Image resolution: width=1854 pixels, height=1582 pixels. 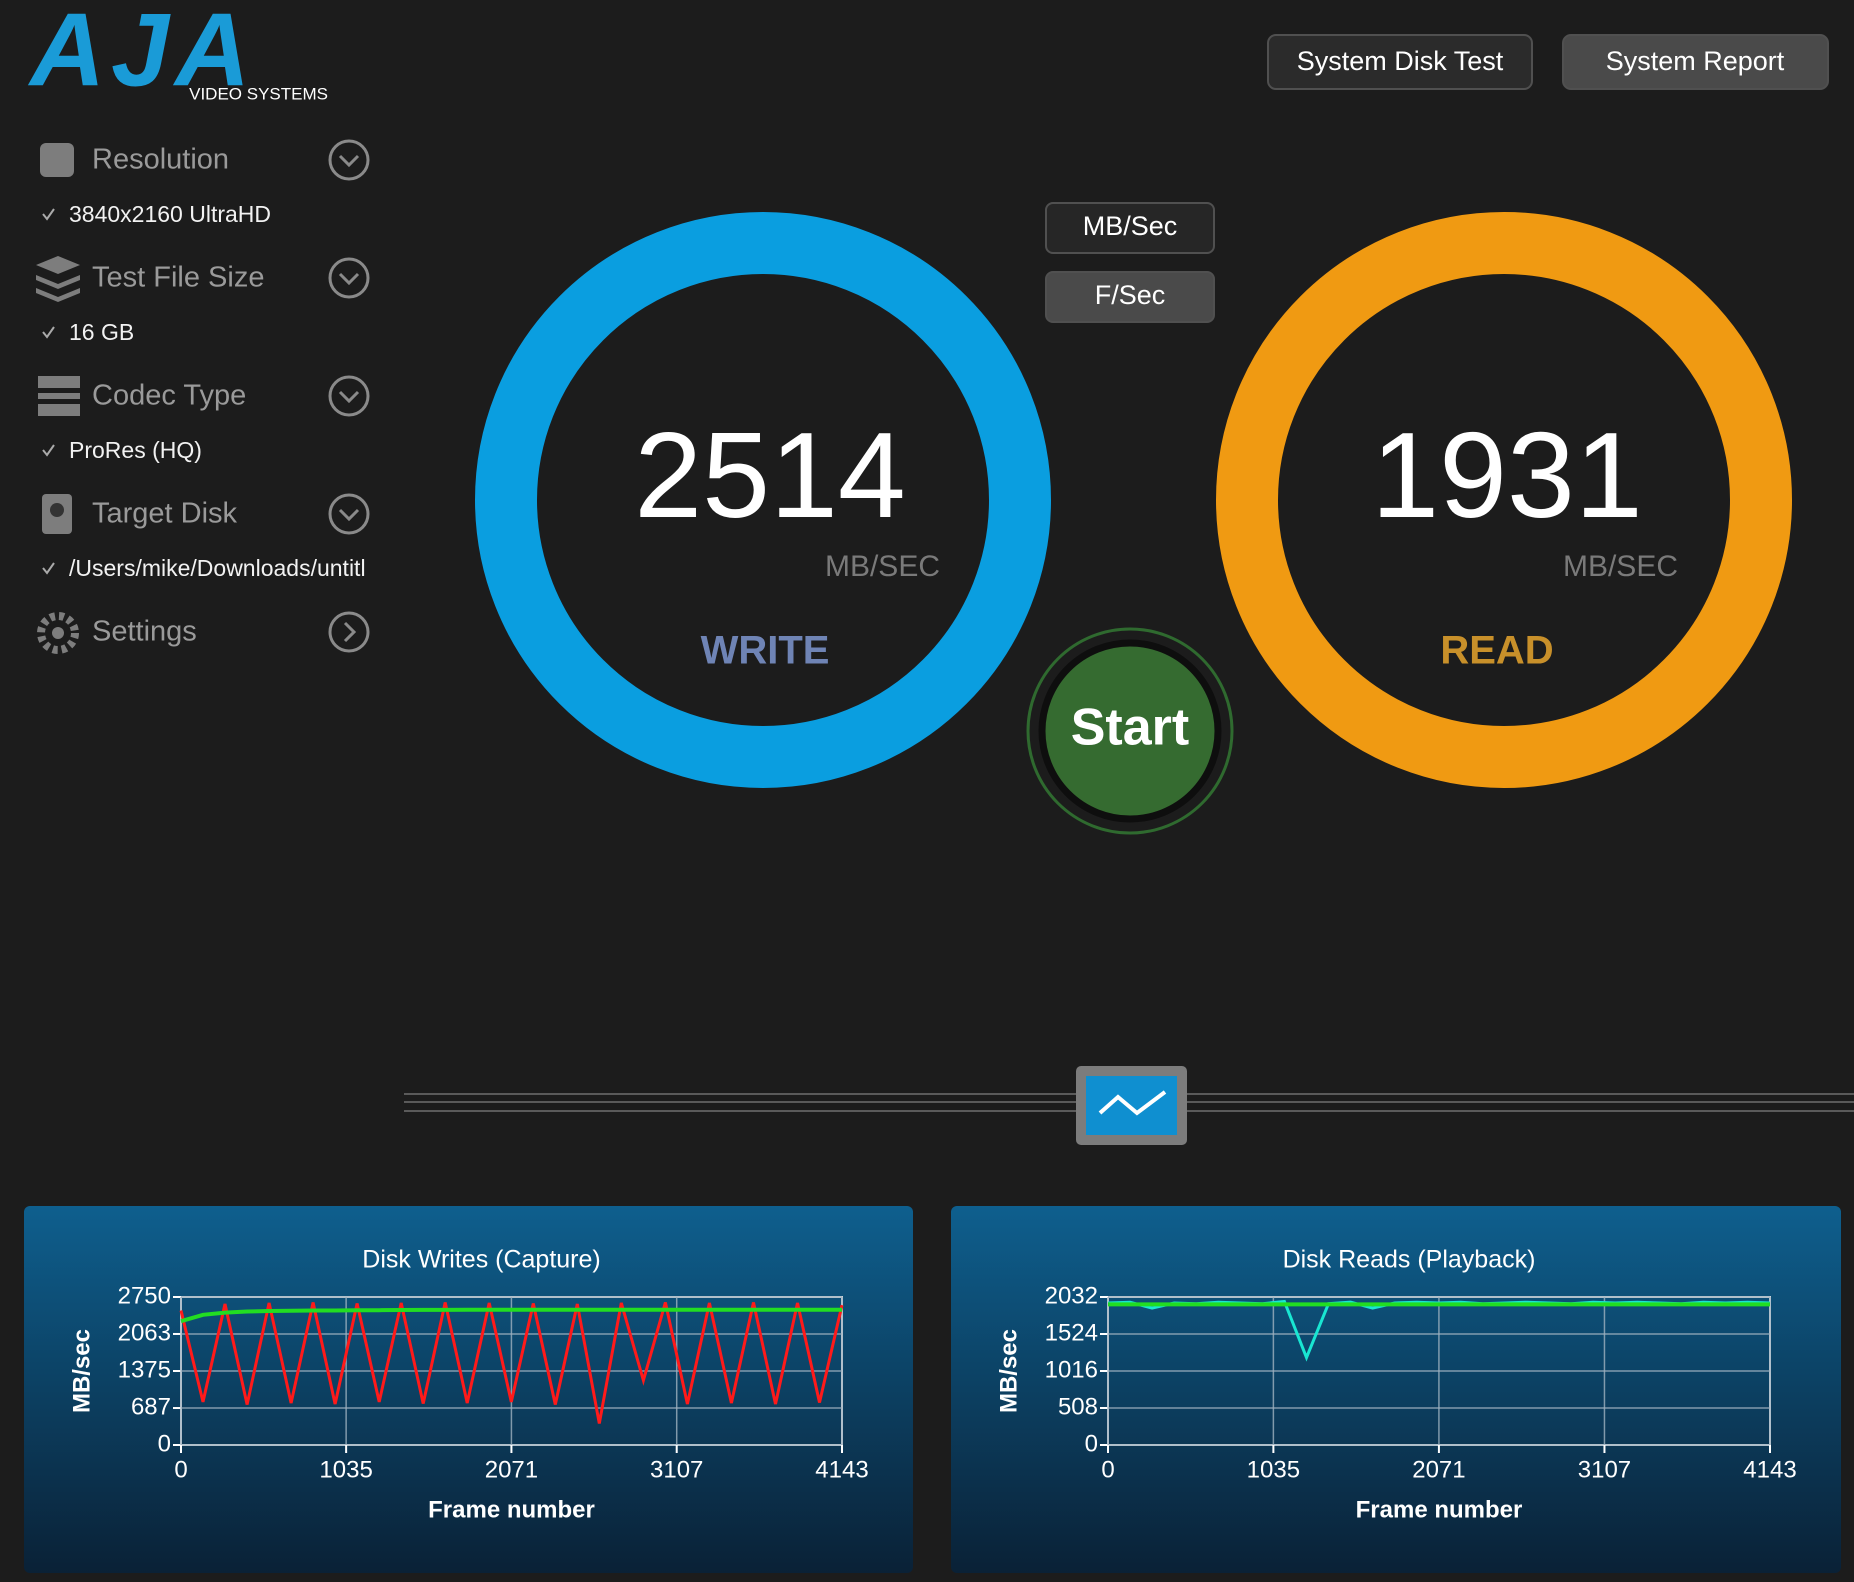 I want to click on mb-sec-toggle, so click(x=1130, y=228).